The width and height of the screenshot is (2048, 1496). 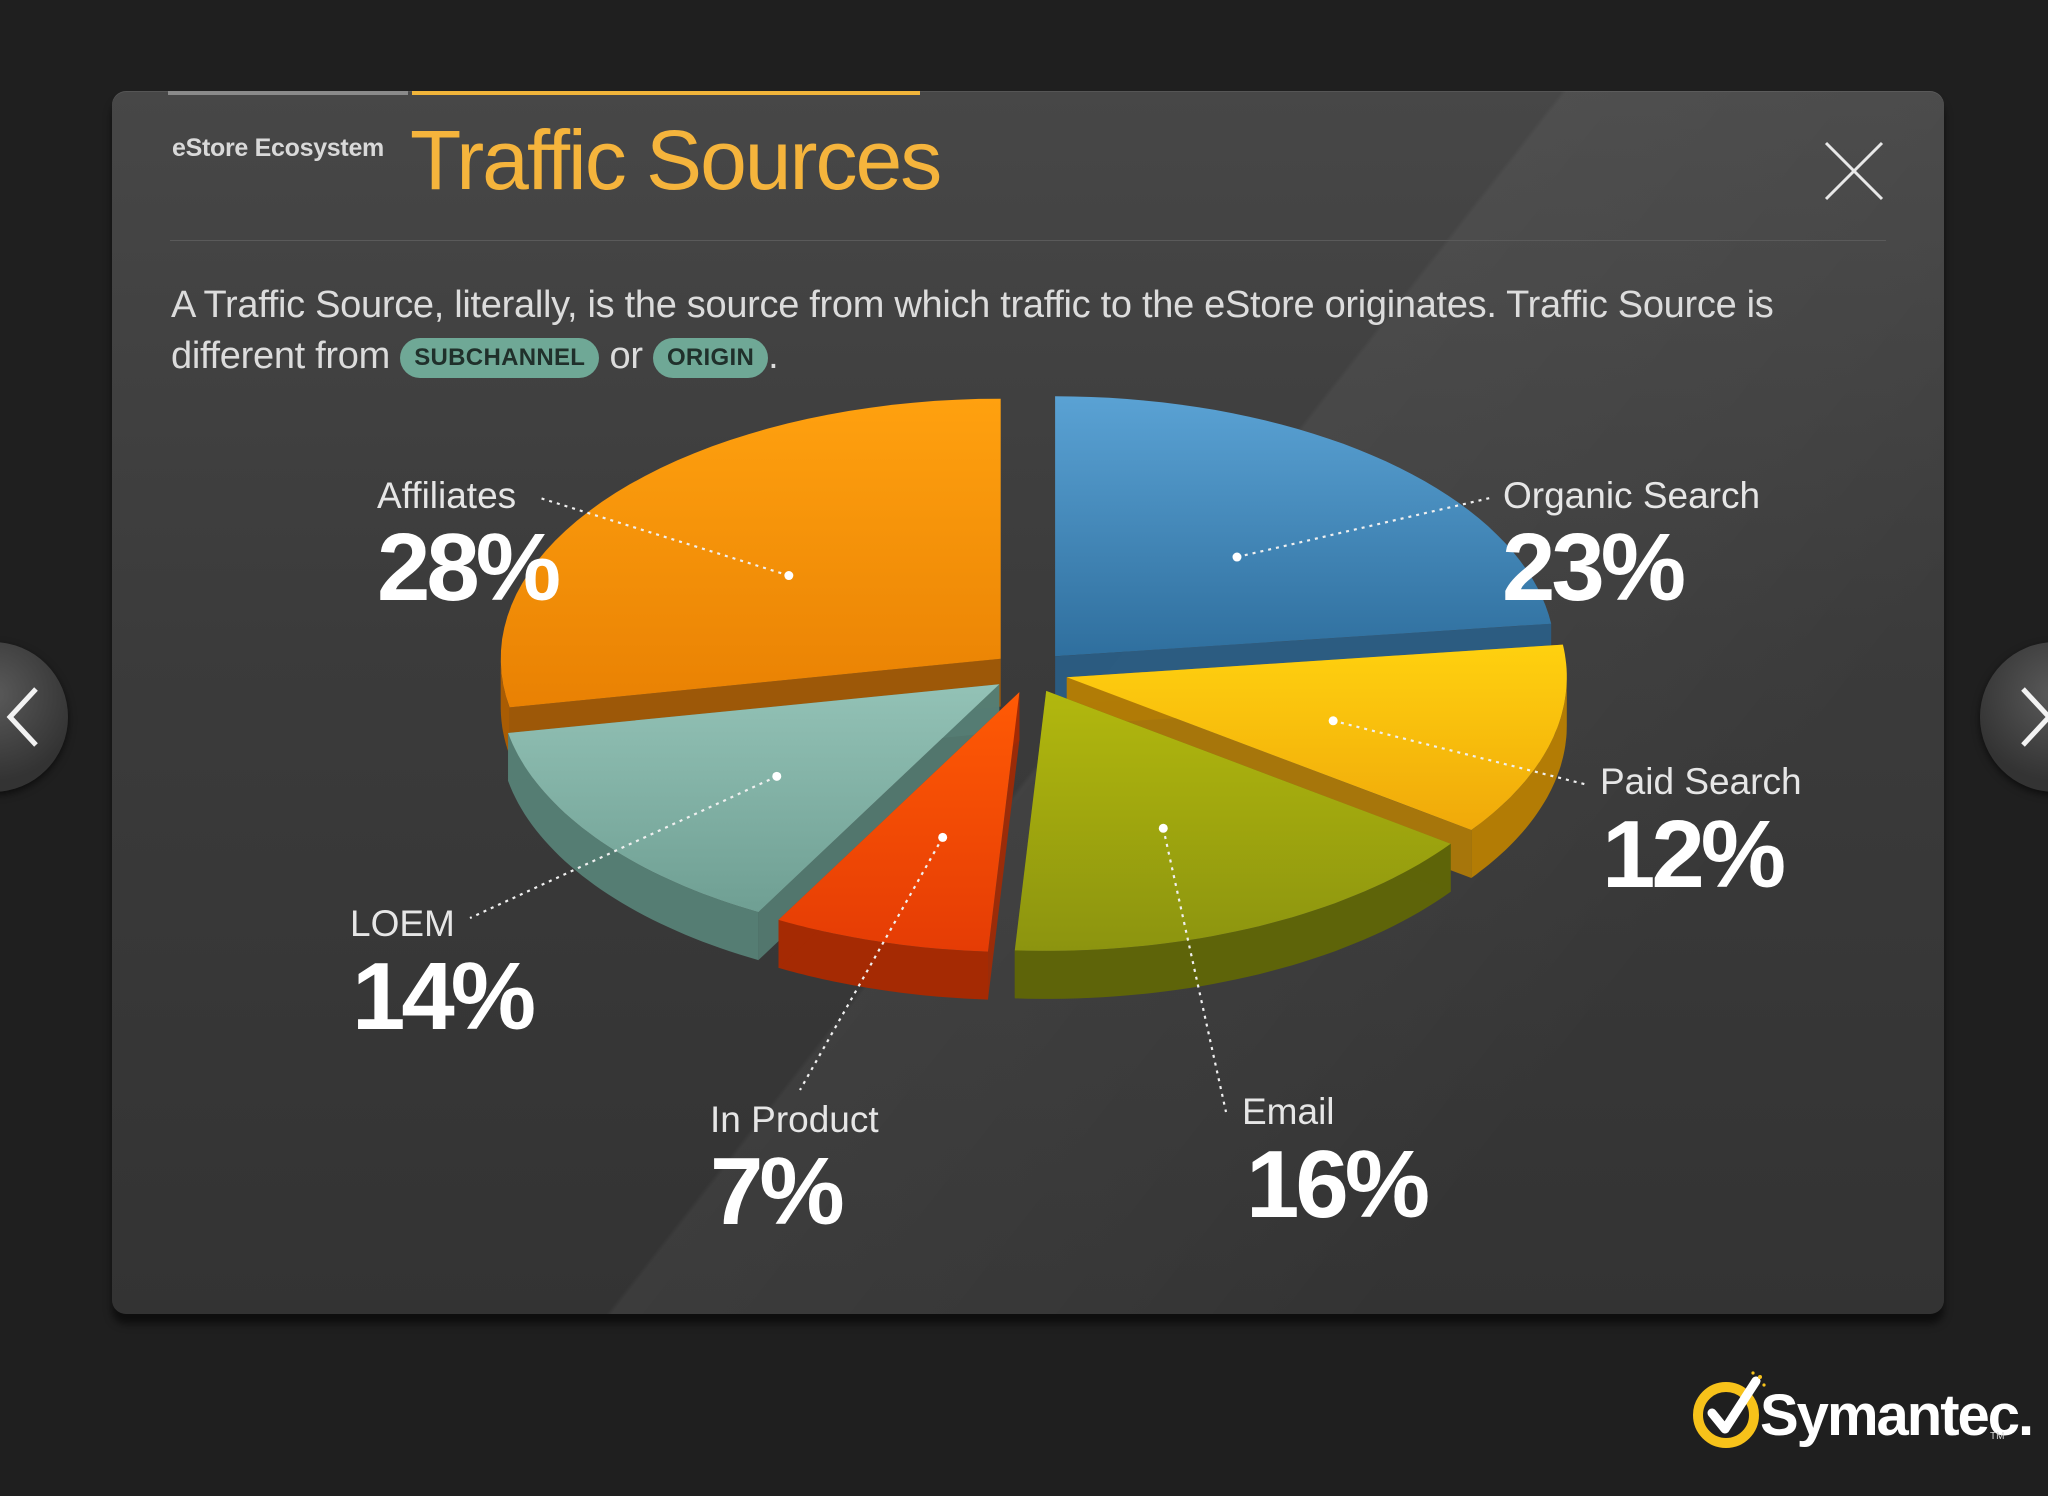 What do you see at coordinates (500, 358) in the screenshot?
I see `subchannel-pill: SUBCHANNEL` at bounding box center [500, 358].